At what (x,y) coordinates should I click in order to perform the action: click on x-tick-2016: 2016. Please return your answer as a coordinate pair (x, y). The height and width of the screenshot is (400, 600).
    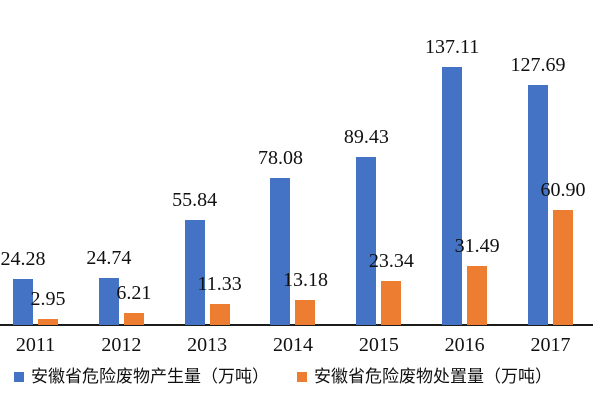
    Looking at the image, I should click on (464, 345).